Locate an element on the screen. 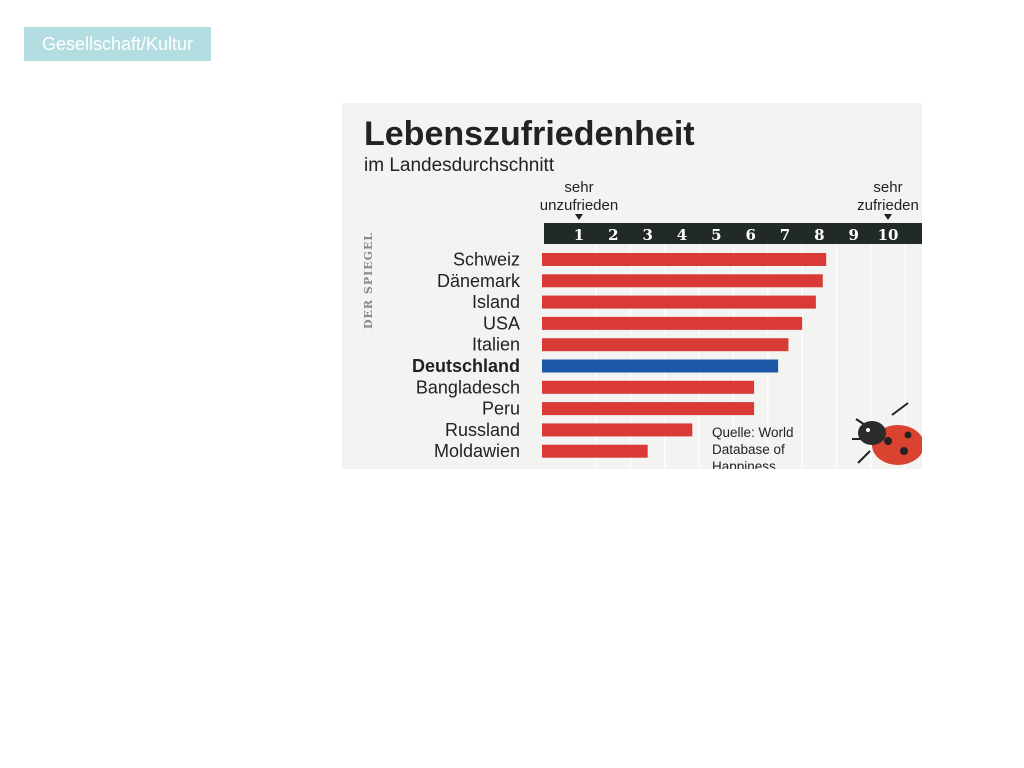  scale-tick-label: 5 is located at coordinates (716, 235).